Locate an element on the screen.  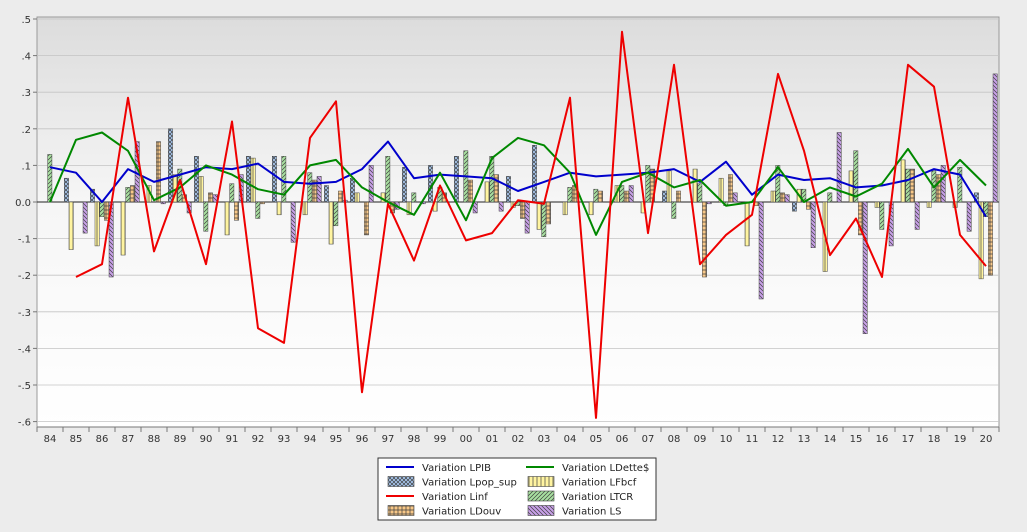
y-tick-label: .3 is located at coordinates (26, 93).